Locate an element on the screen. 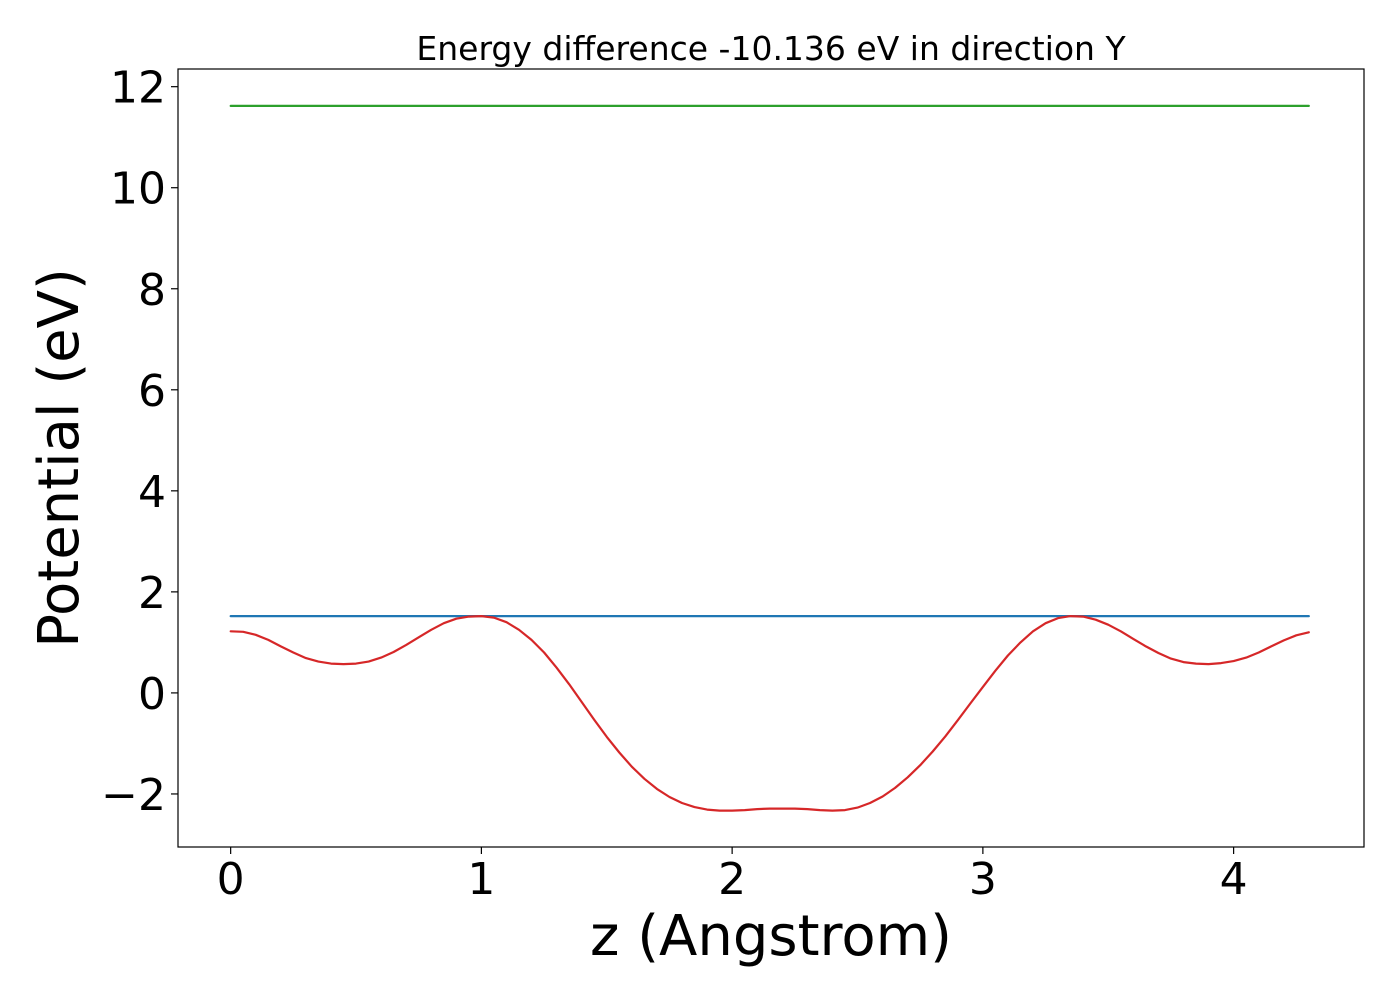 This screenshot has width=1400, height=1000. y-tick-label: 8 is located at coordinates (152, 290).